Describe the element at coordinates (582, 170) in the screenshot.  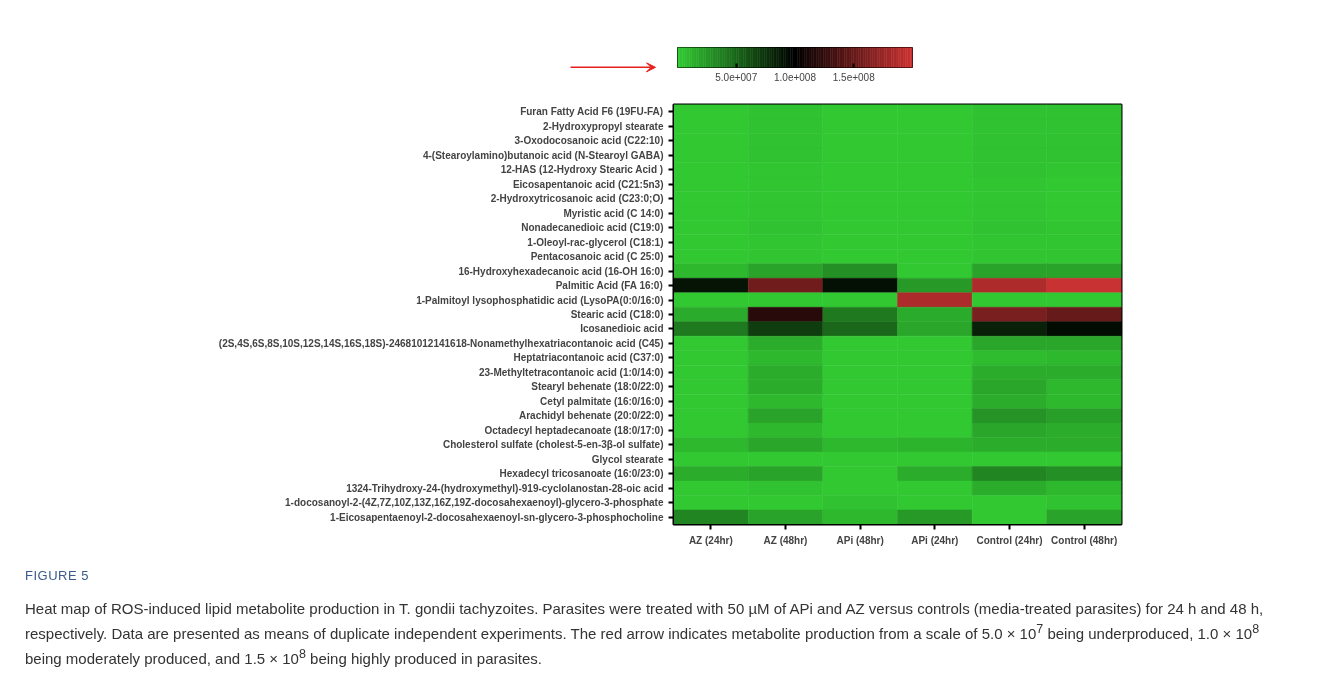
I see `y-tick-label: 12-HAS (12-Hydroxy Stearic Acid )` at that location.